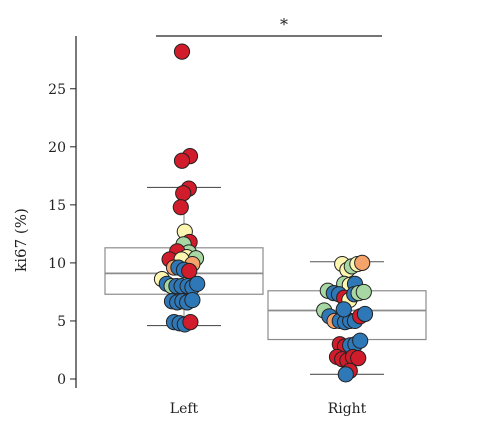 Image resolution: width=500 pixels, height=434 pixels. Describe the element at coordinates (268, 409) in the screenshot. I see `x-tick-labels: Left Right` at that location.